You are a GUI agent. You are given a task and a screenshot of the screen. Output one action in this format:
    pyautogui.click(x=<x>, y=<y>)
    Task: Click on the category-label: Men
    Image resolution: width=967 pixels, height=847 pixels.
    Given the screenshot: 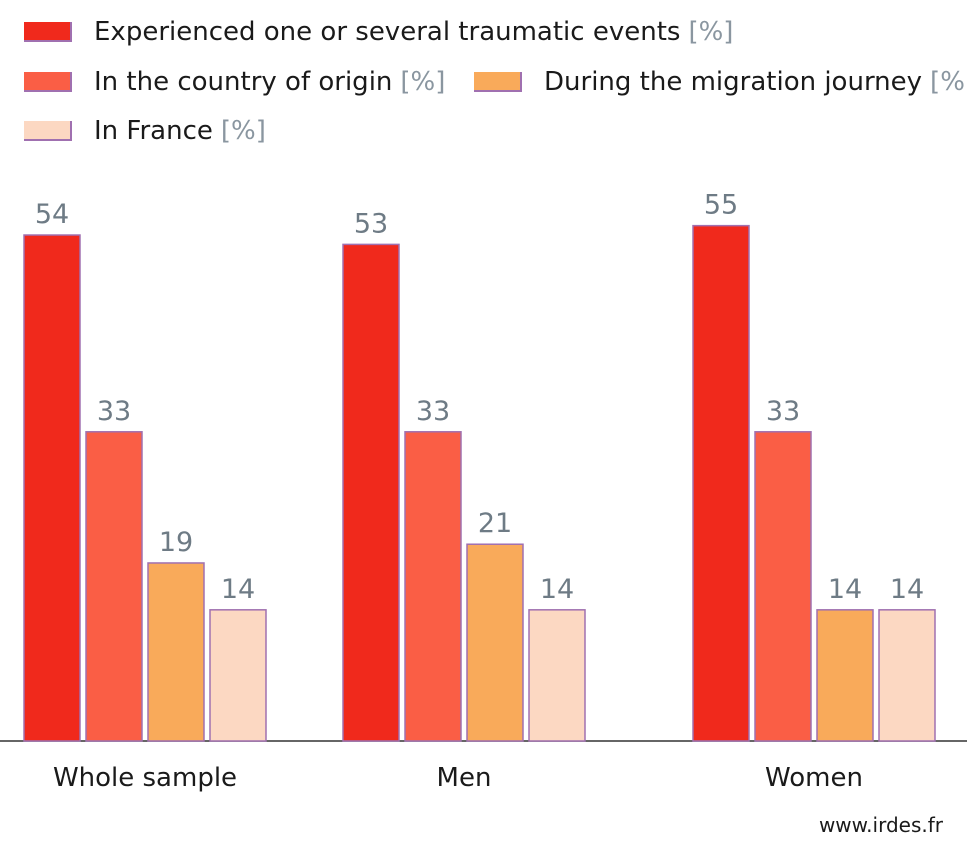 What is the action you would take?
    pyautogui.click(x=464, y=778)
    